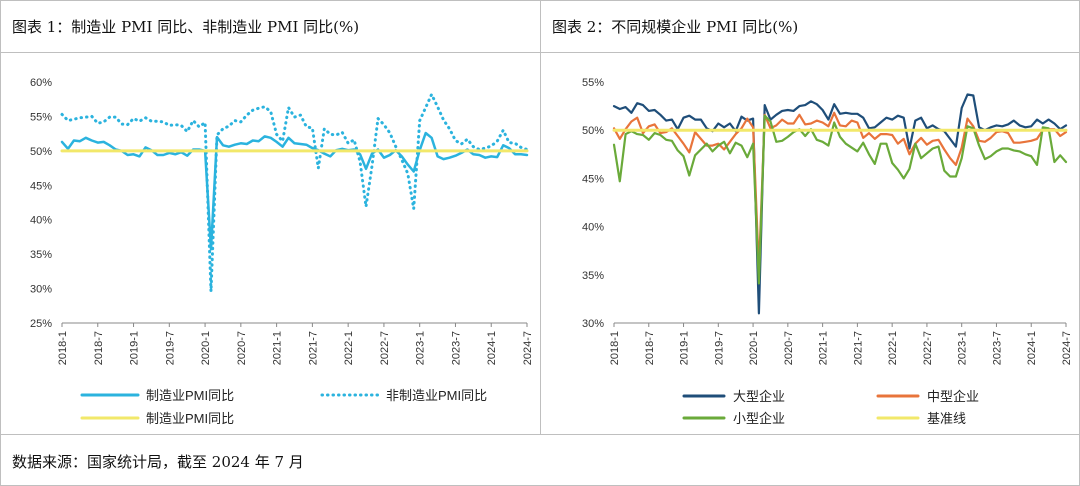  Describe the element at coordinates (186, 27) in the screenshot. I see `chart-1-title: 图表 1：制造业 PMI 同比、非制造业 PMI 同比(%)` at that location.